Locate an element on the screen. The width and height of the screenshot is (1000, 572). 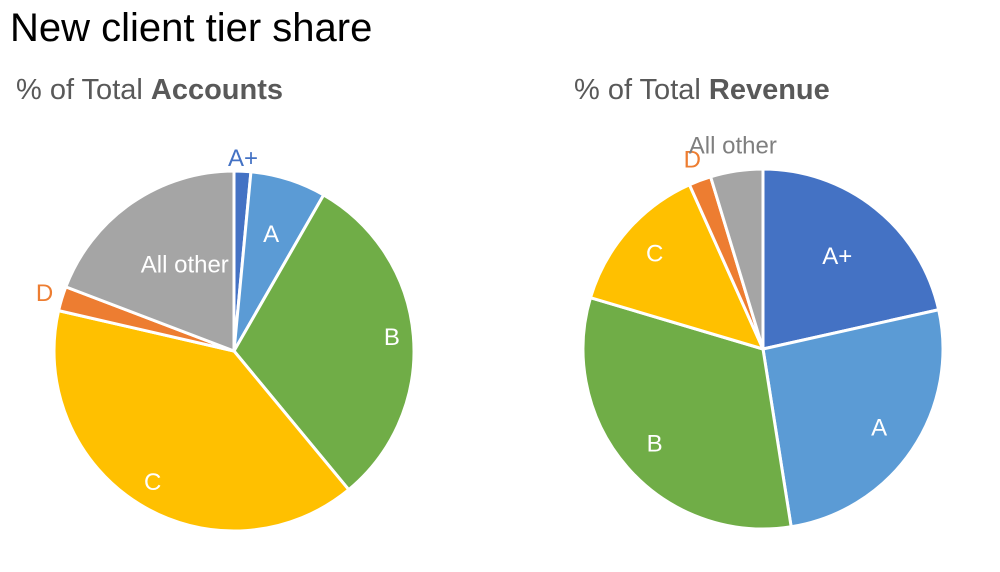
revenue-chart-subtitle: % of Total Revenue is located at coordinates (702, 90).